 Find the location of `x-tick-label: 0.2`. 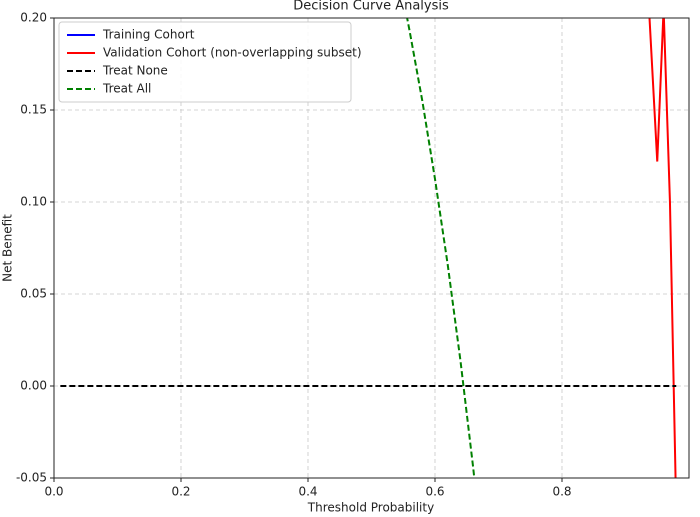

x-tick-label: 0.2 is located at coordinates (180, 492).